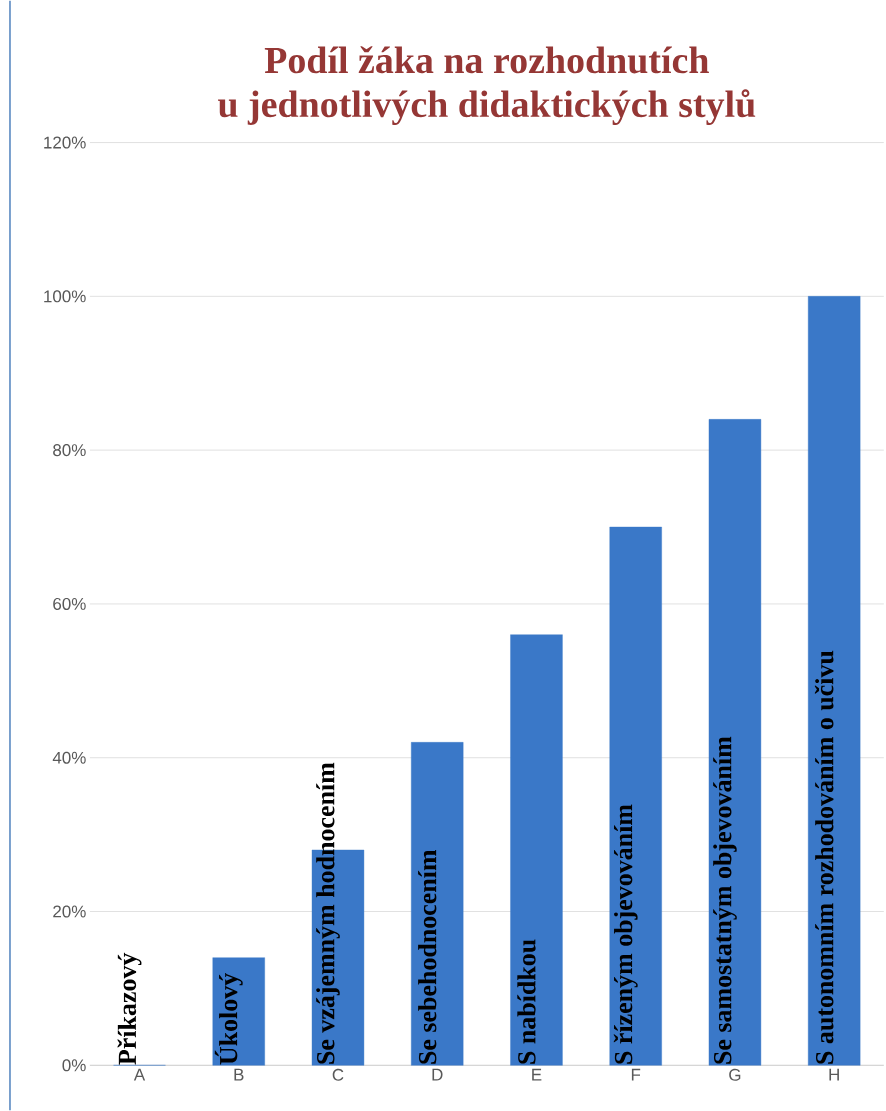 The width and height of the screenshot is (886, 1111). What do you see at coordinates (735, 1074) in the screenshot?
I see `x-tick-label: G` at bounding box center [735, 1074].